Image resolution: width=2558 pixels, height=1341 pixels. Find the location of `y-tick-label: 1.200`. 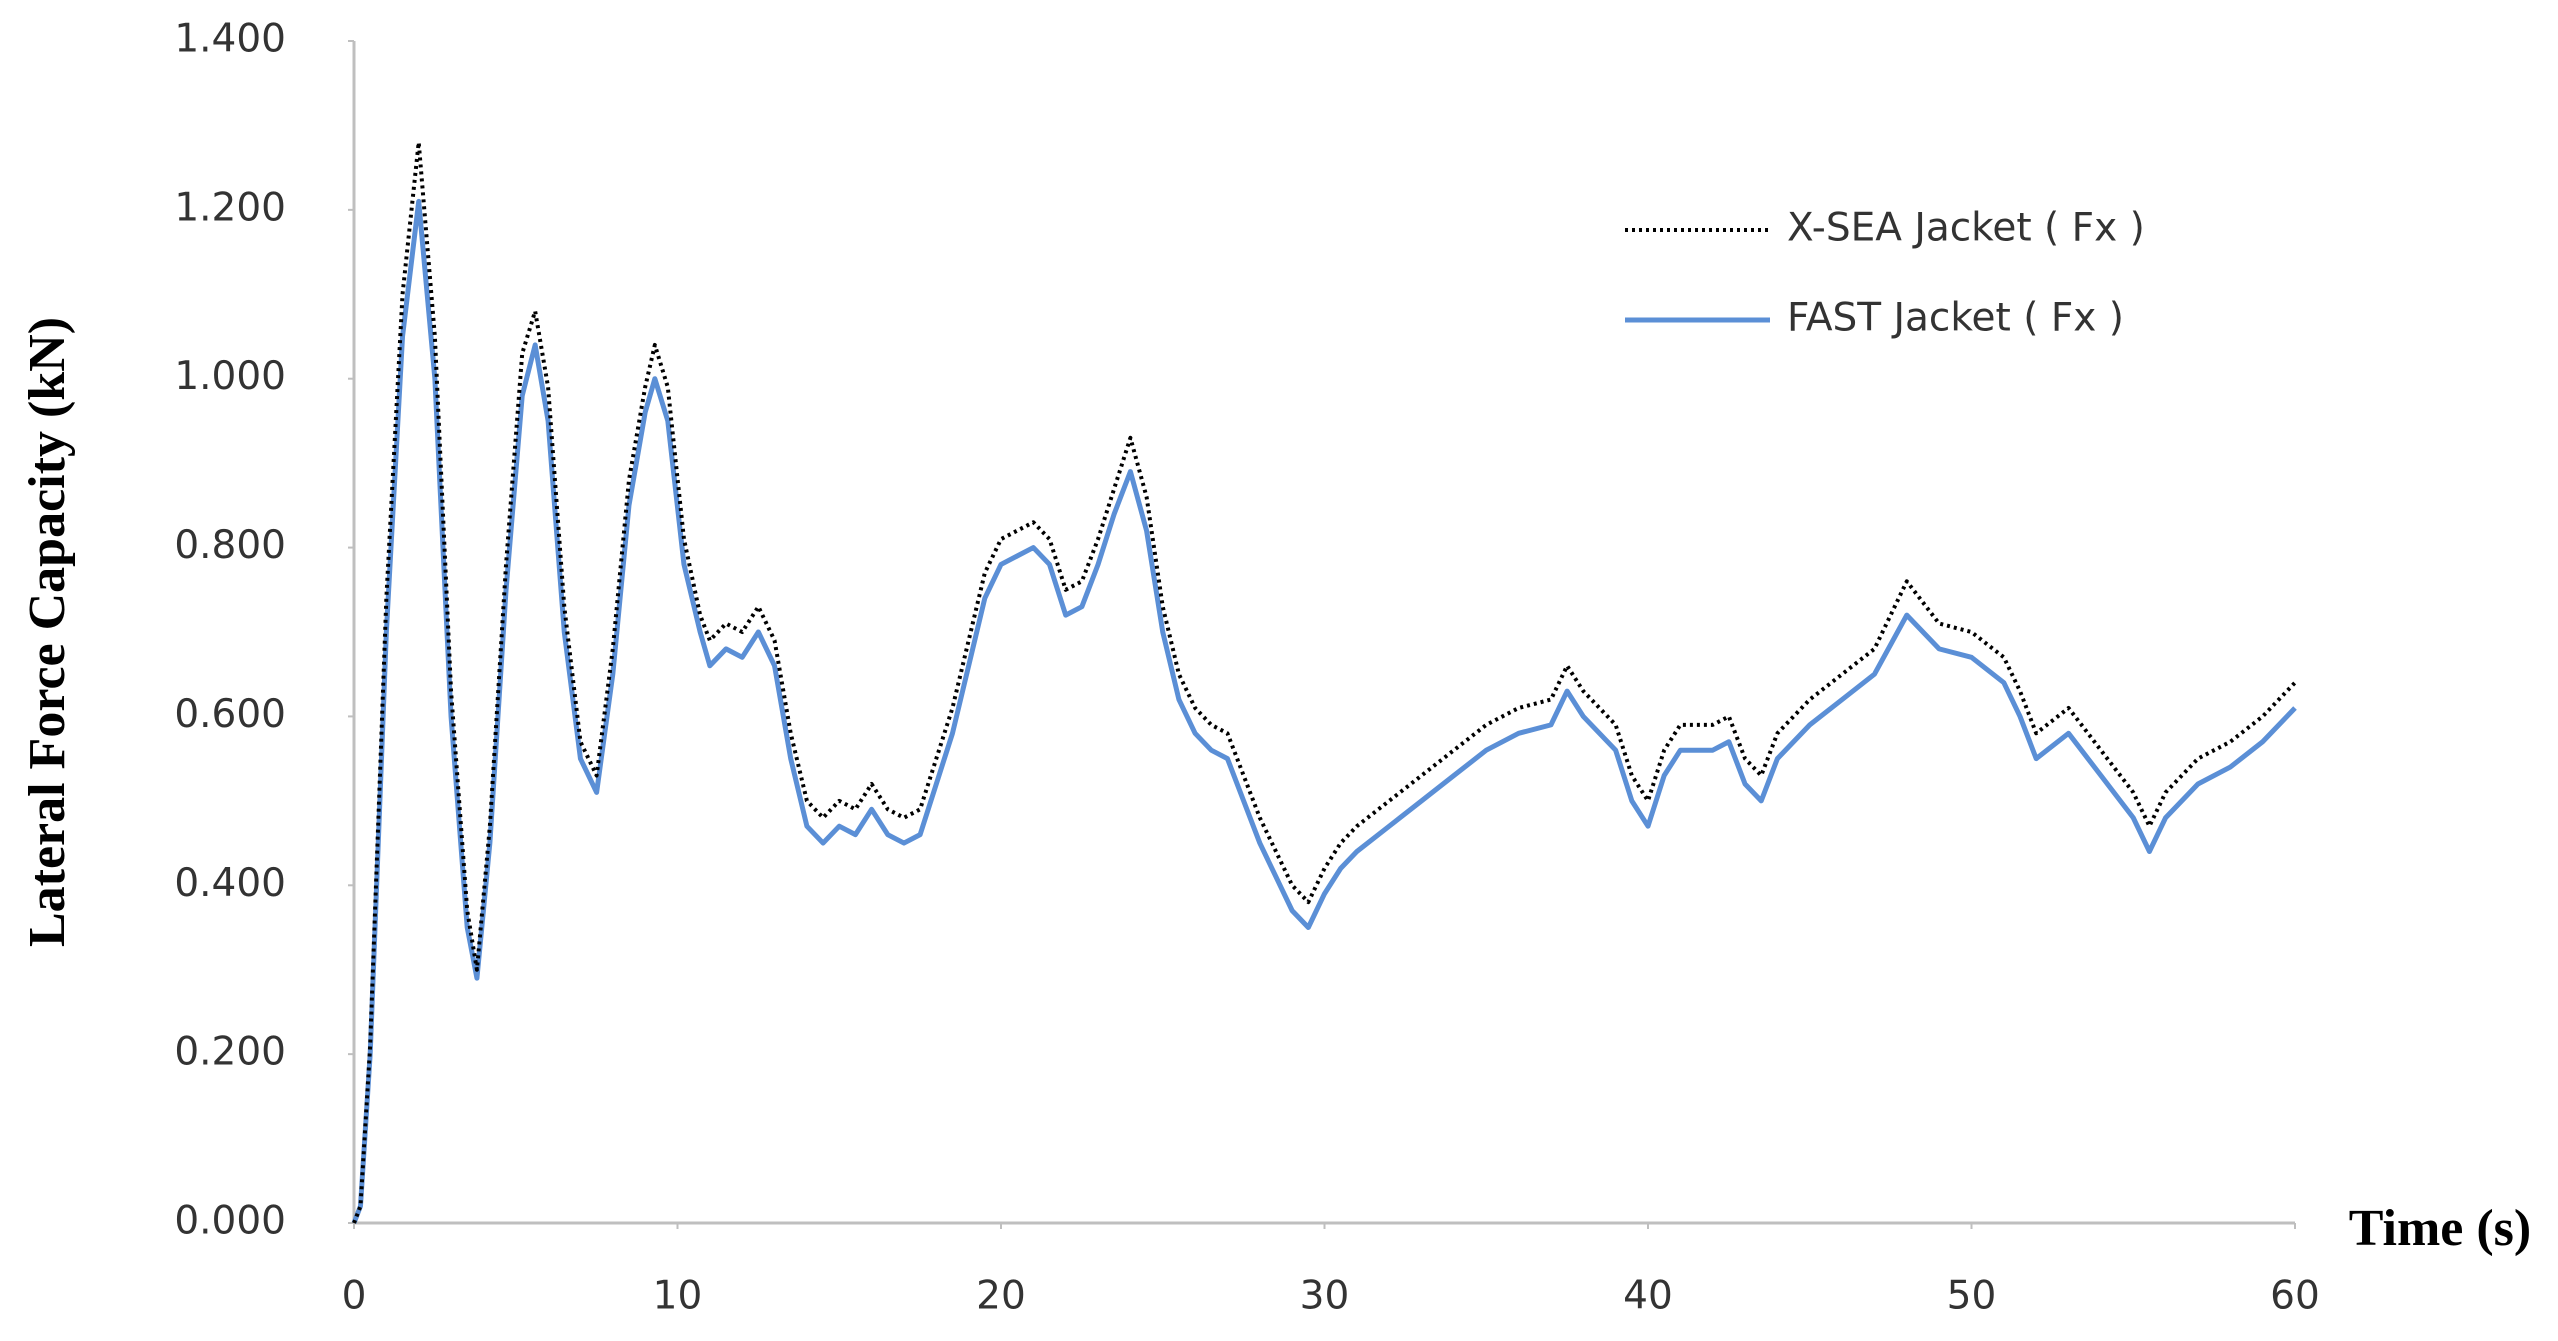

y-tick-label: 1.200 is located at coordinates (230, 207).